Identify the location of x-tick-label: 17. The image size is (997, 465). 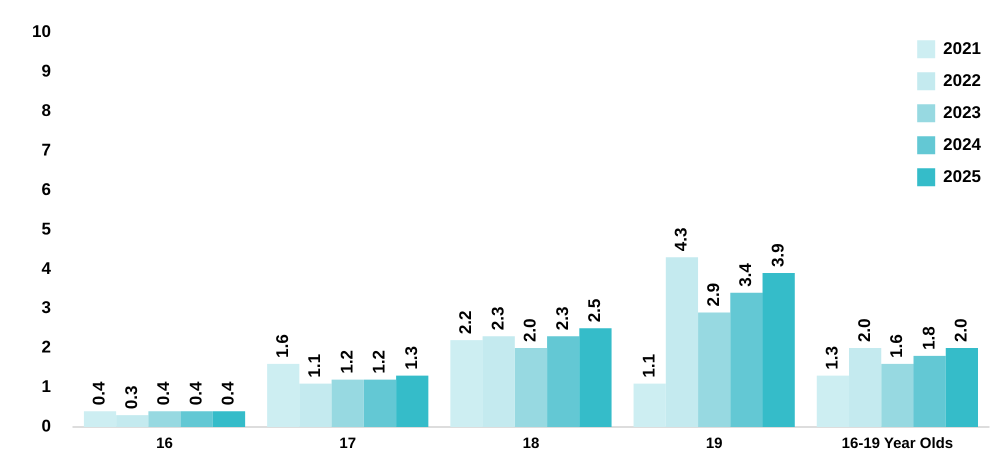
(347, 443).